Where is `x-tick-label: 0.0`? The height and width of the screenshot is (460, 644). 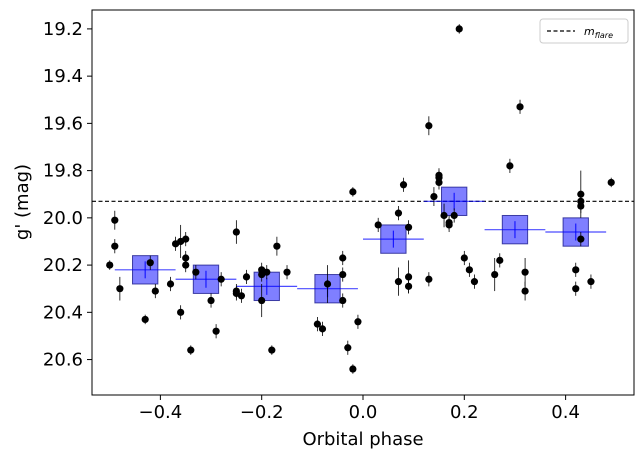 x-tick-label: 0.0 is located at coordinates (363, 412).